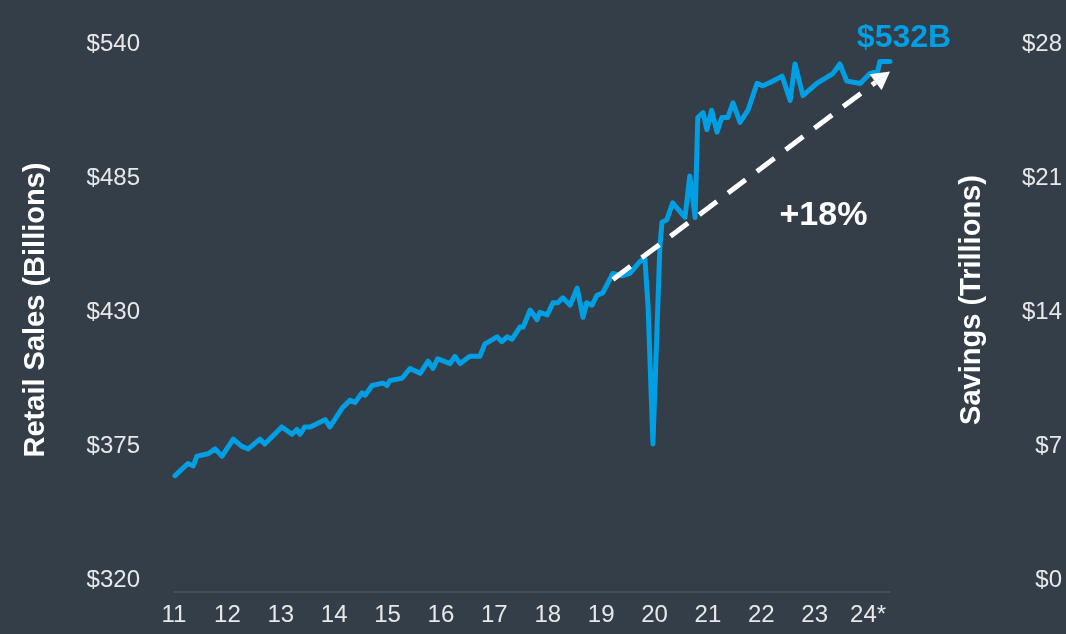  Describe the element at coordinates (708, 613) in the screenshot. I see `x-tick-label: 21` at that location.